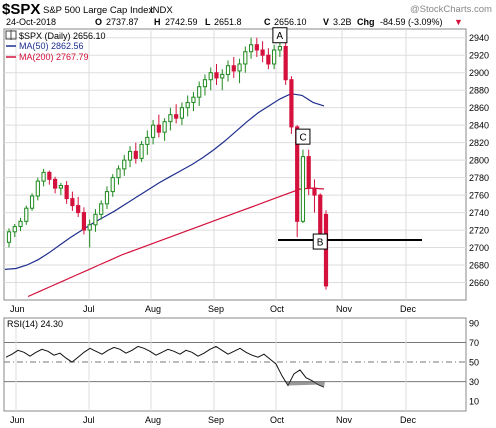 The image size is (496, 428). What do you see at coordinates (277, 309) in the screenshot?
I see `price-month-label: Oct` at bounding box center [277, 309].